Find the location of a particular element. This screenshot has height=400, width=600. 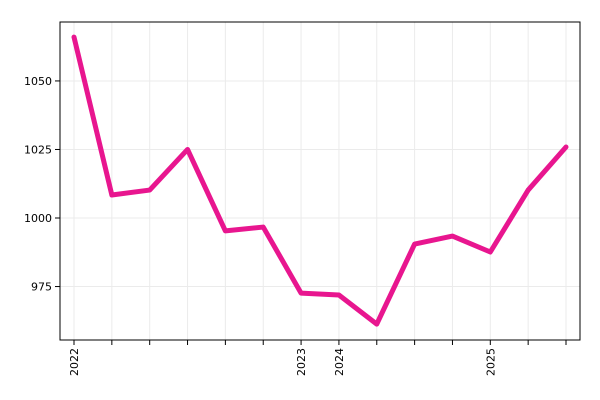

x-tick: 2024 is located at coordinates (339, 358).